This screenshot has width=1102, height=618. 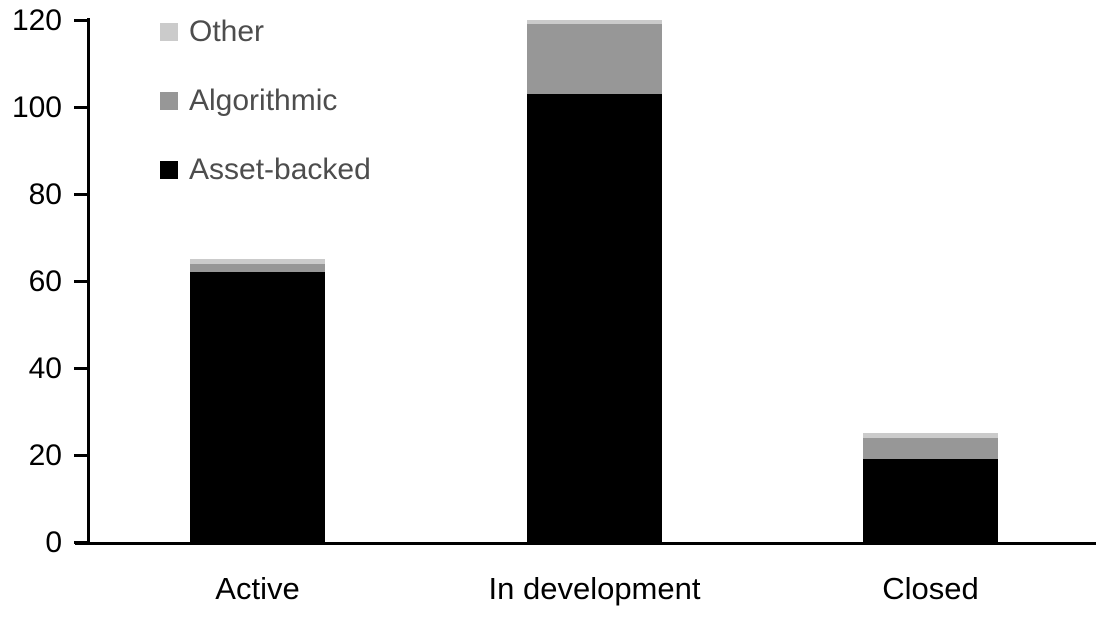 What do you see at coordinates (169, 32) in the screenshot?
I see `legend-swatch-other` at bounding box center [169, 32].